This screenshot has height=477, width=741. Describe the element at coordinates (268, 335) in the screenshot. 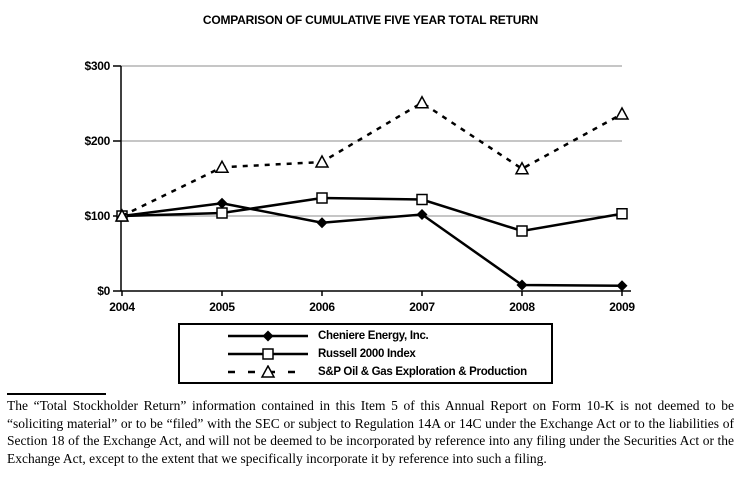

I see `legend-sample-solid-diamond-icon` at that location.